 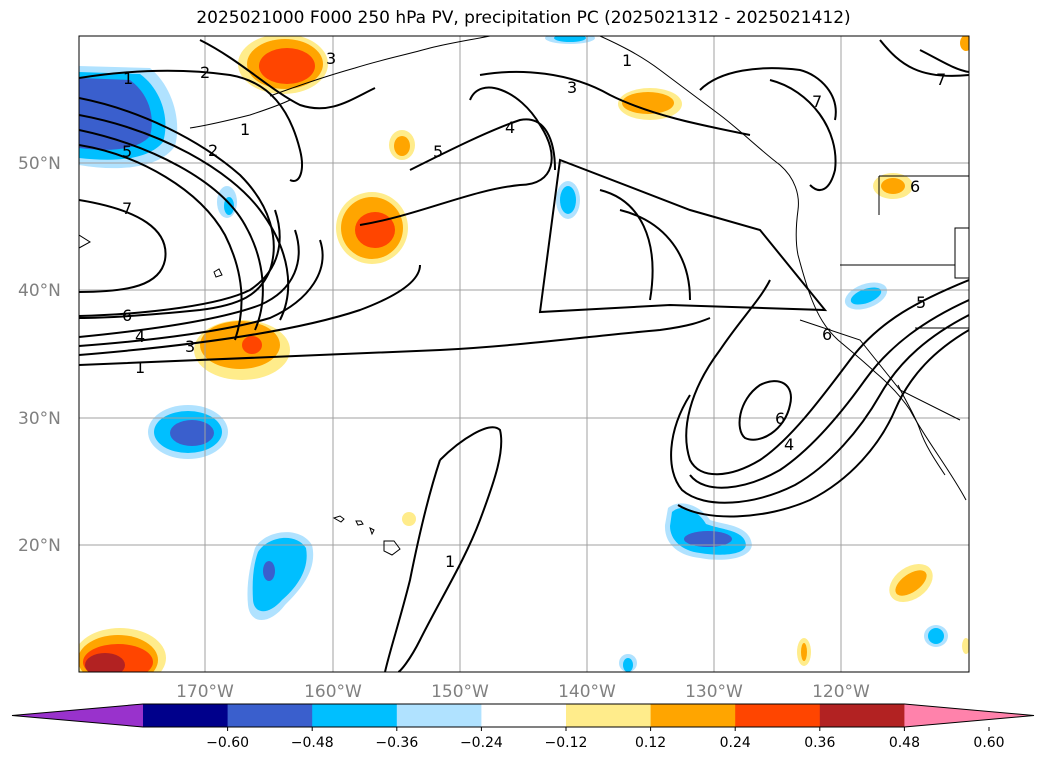 I want to click on colorbar-tick-label: 0.24, so click(x=735, y=743).